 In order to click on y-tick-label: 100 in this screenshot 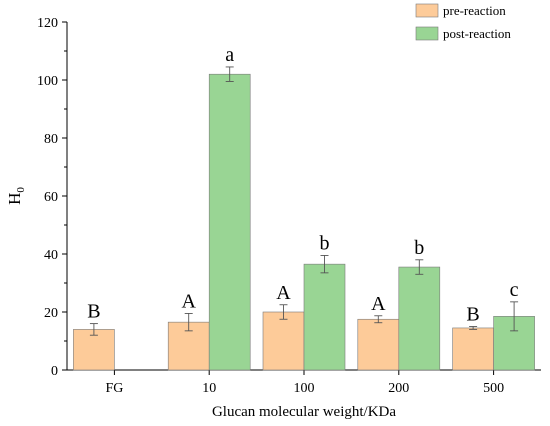, I will do `click(47, 81)`.